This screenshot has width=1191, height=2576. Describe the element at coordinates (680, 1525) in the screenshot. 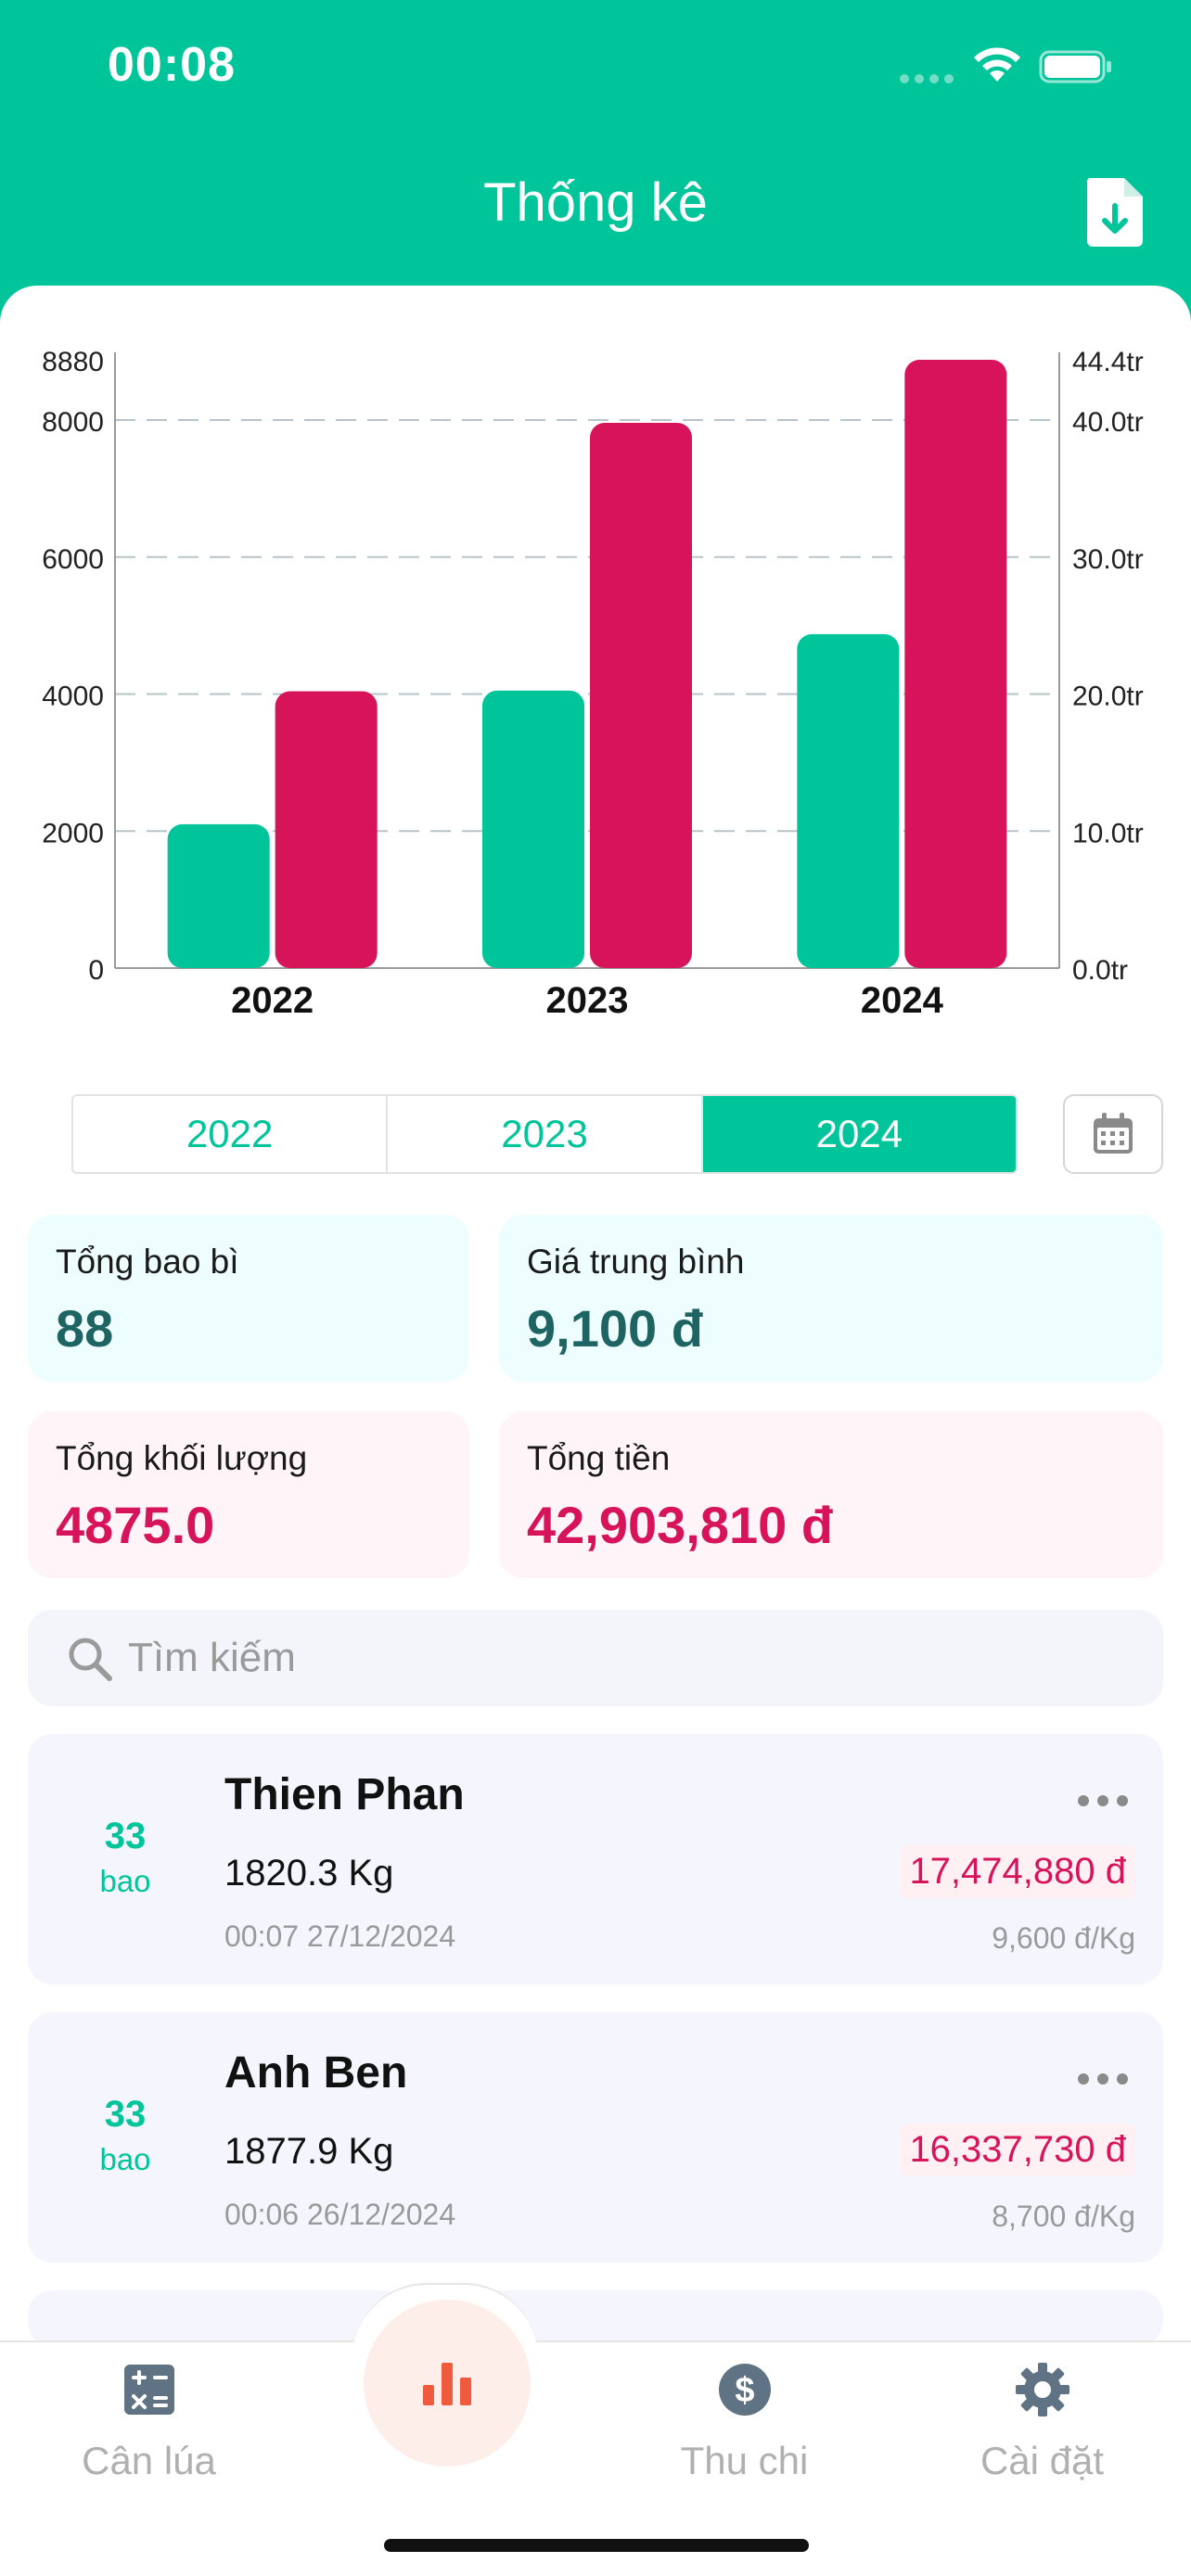

I see `total-money-value: 42,903,810 đ` at that location.